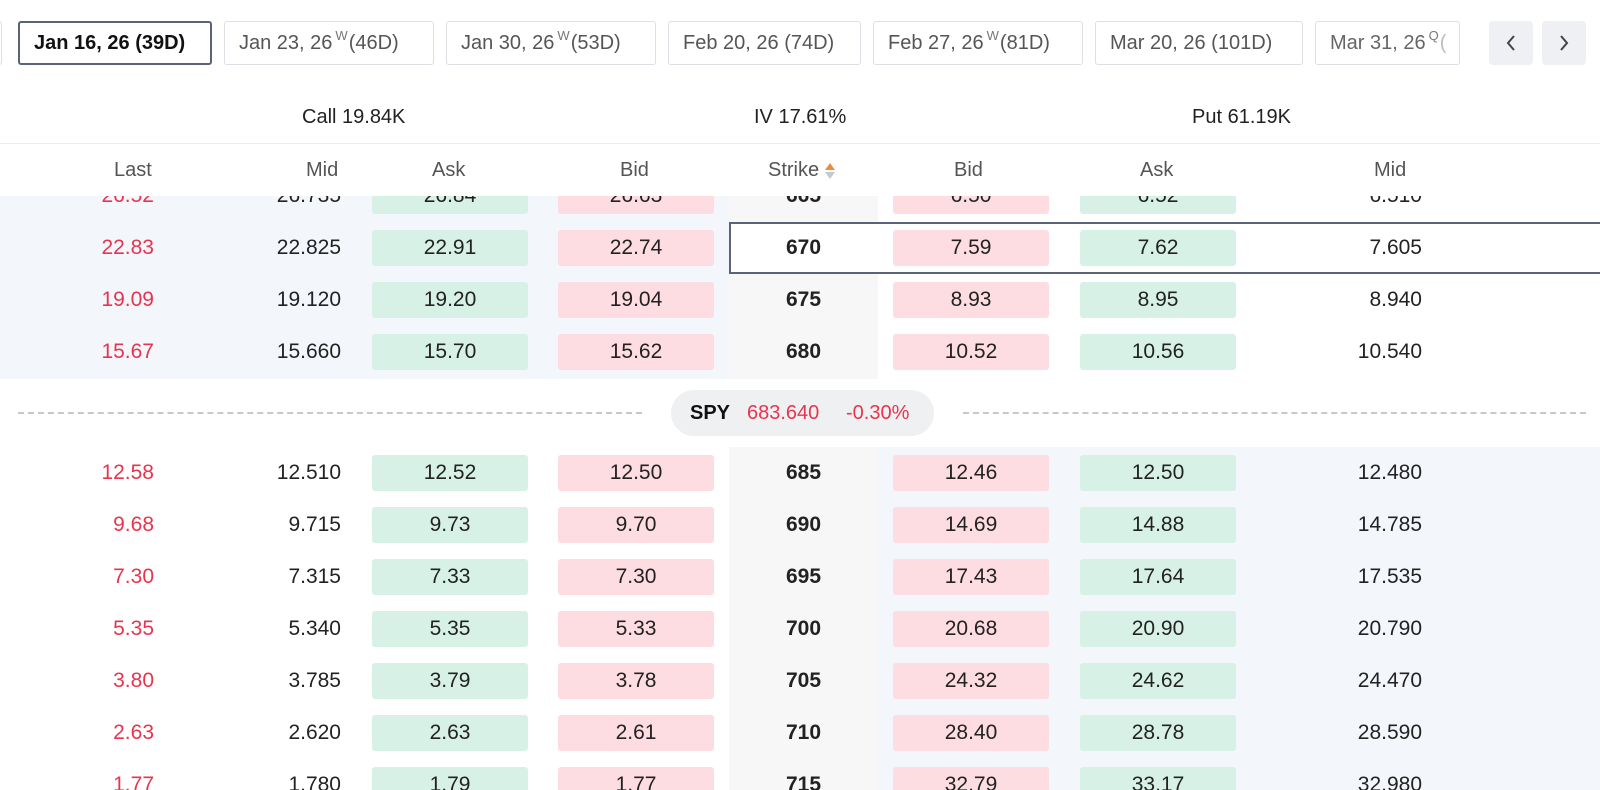 The width and height of the screenshot is (1600, 790). What do you see at coordinates (314, 781) in the screenshot?
I see `call-mid: 1.780` at bounding box center [314, 781].